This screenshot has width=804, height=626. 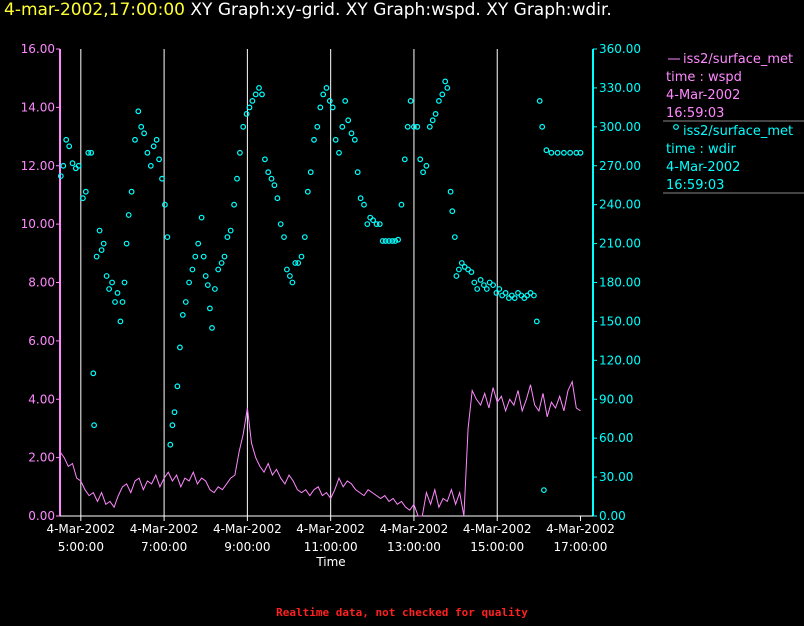 I want to click on y-right-tick-label: 90.00, so click(x=616, y=399).